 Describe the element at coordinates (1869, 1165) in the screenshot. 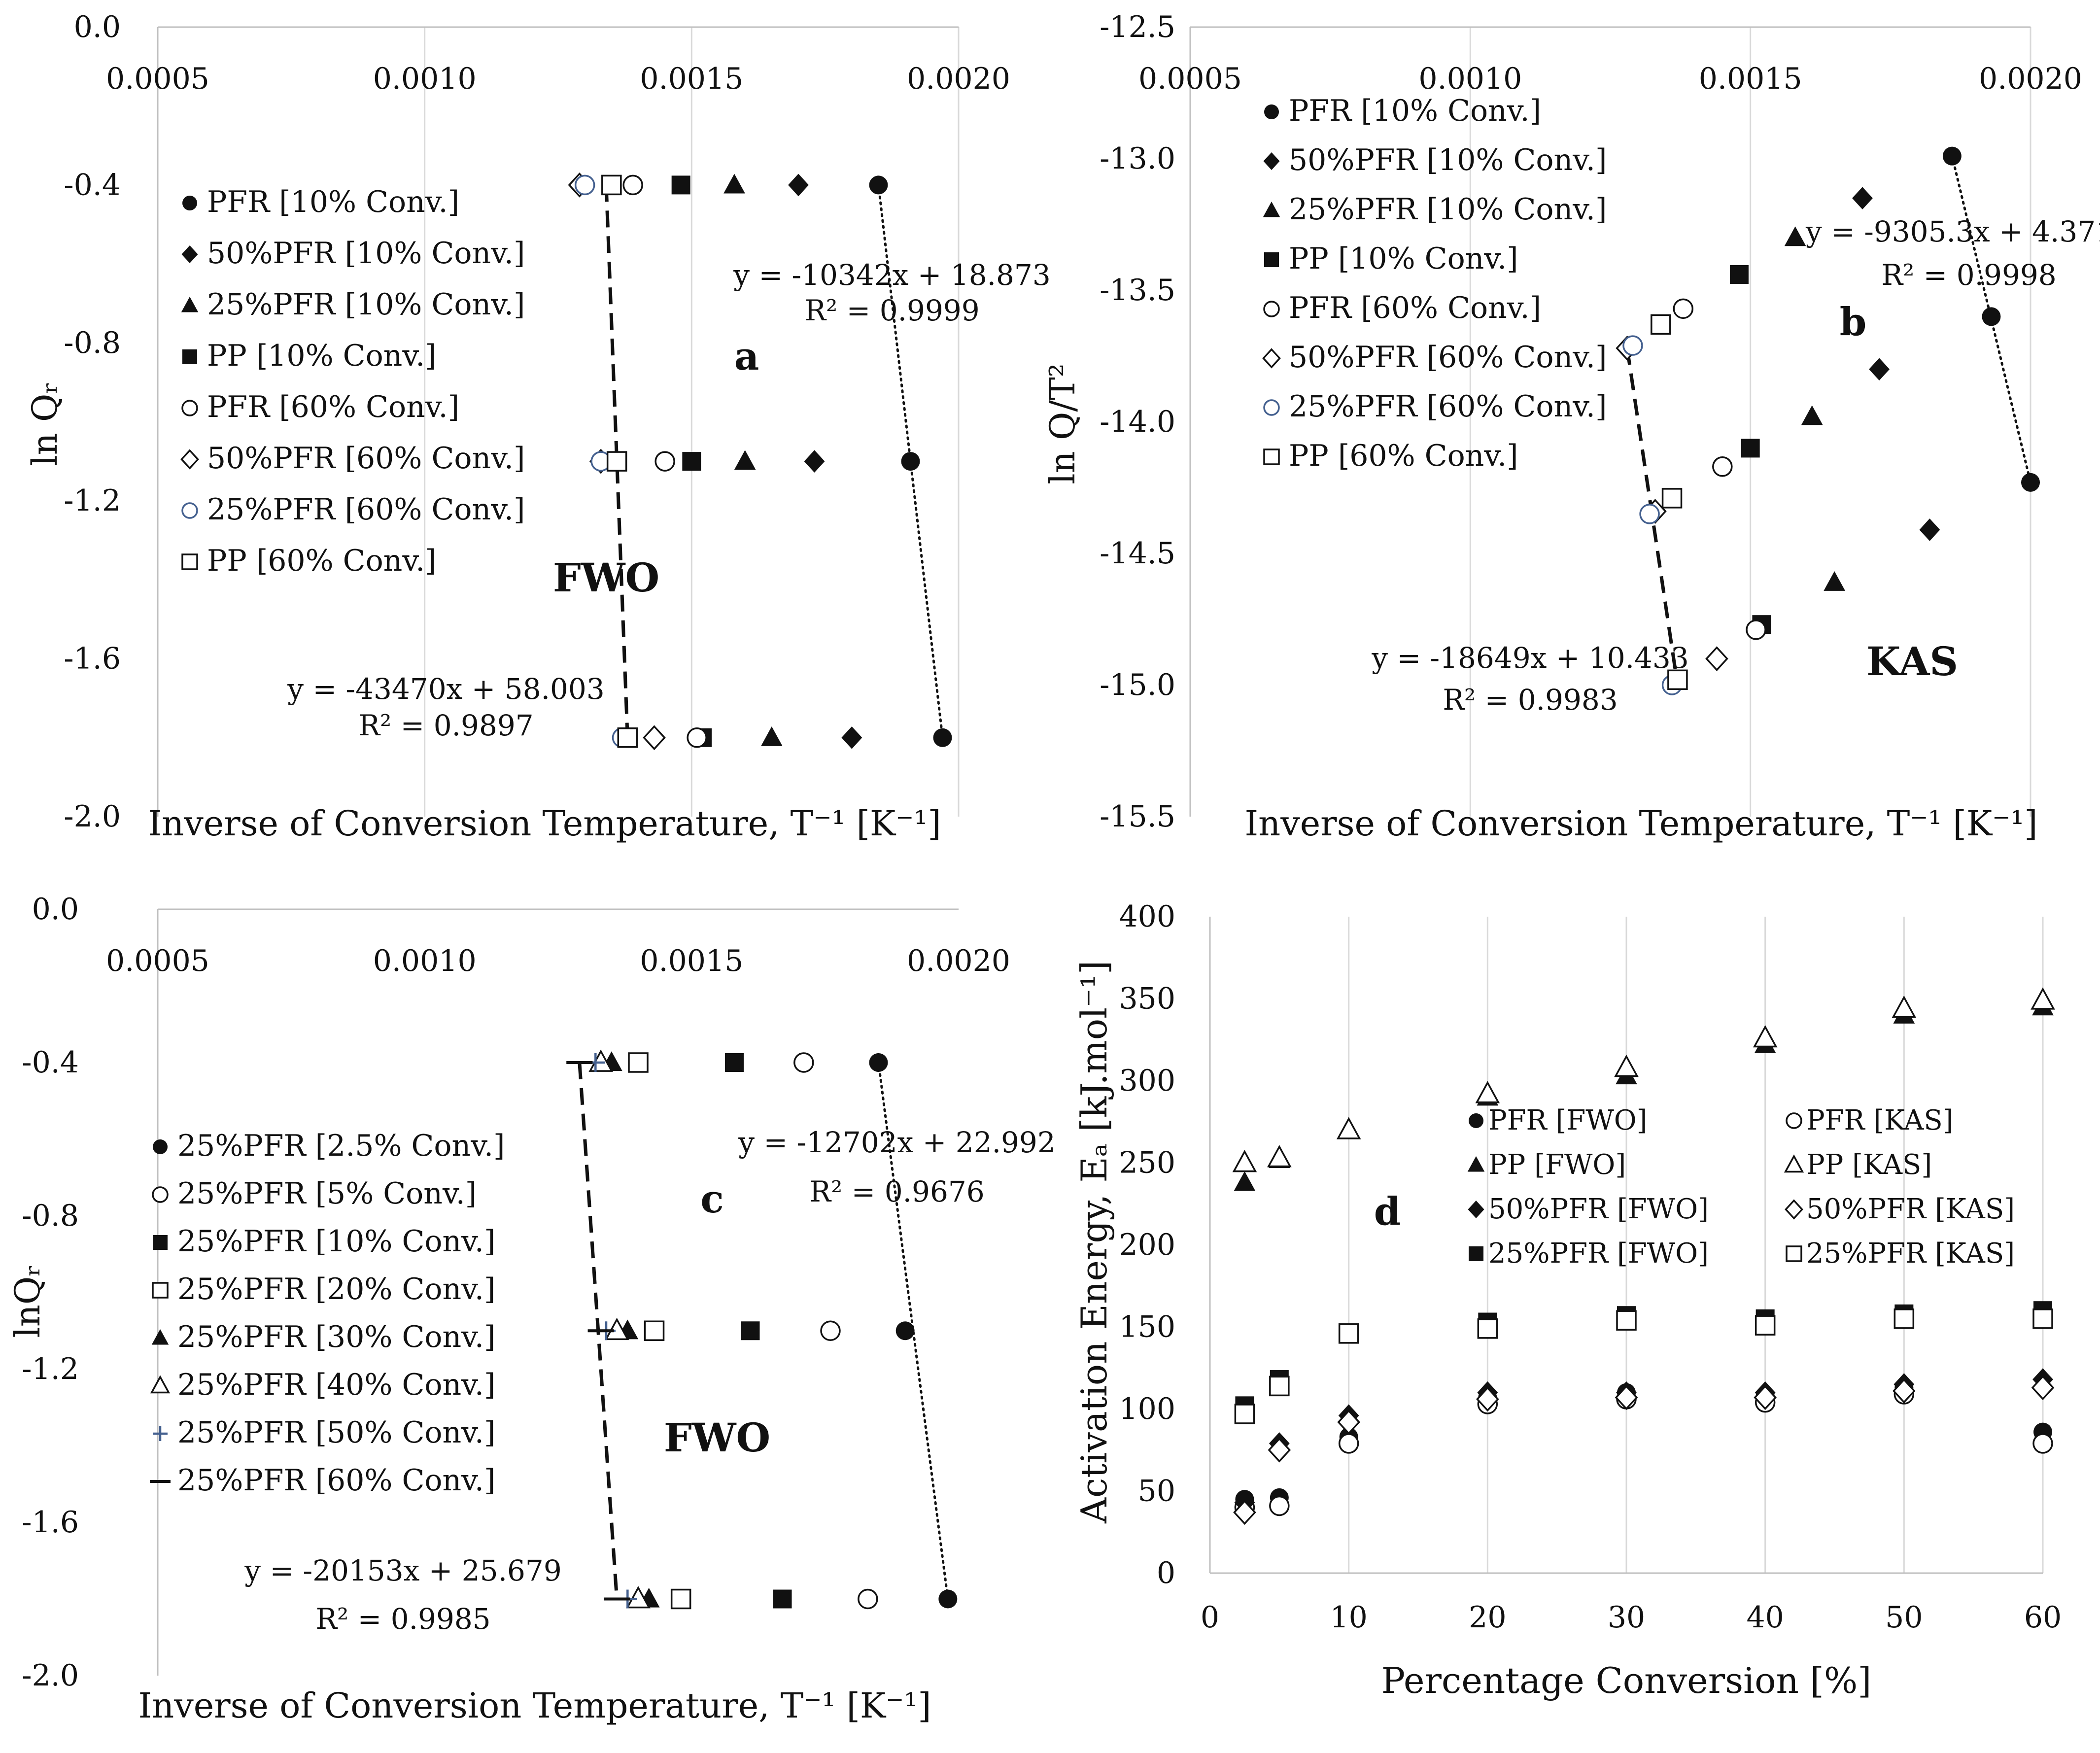

I see `legend-label: PP [KAS]` at that location.